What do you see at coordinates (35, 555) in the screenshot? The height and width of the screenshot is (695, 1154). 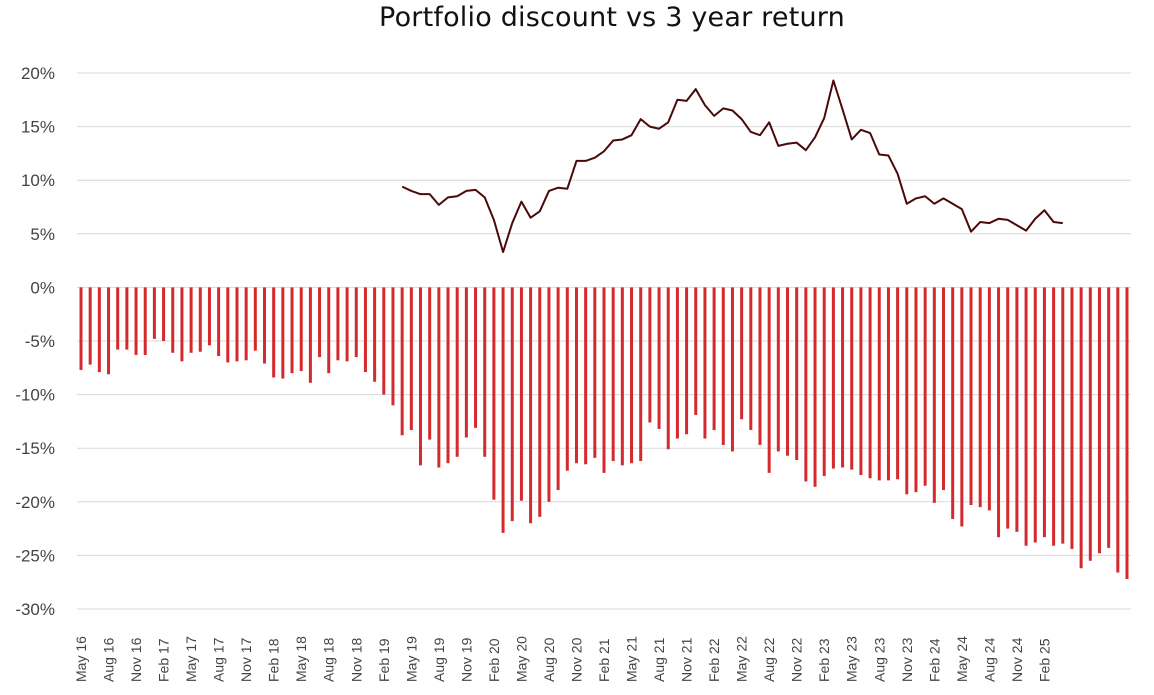 I see `y-tick-label: -25%` at bounding box center [35, 555].